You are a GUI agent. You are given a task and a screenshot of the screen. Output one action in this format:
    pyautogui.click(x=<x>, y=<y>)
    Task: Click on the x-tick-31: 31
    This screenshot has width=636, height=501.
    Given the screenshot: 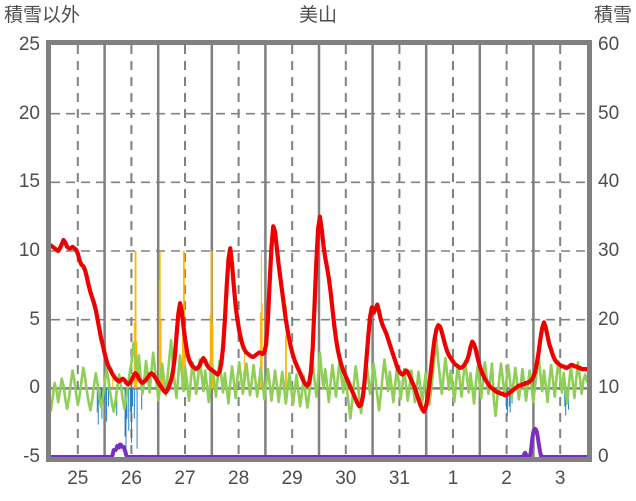 What is the action you would take?
    pyautogui.click(x=399, y=478)
    